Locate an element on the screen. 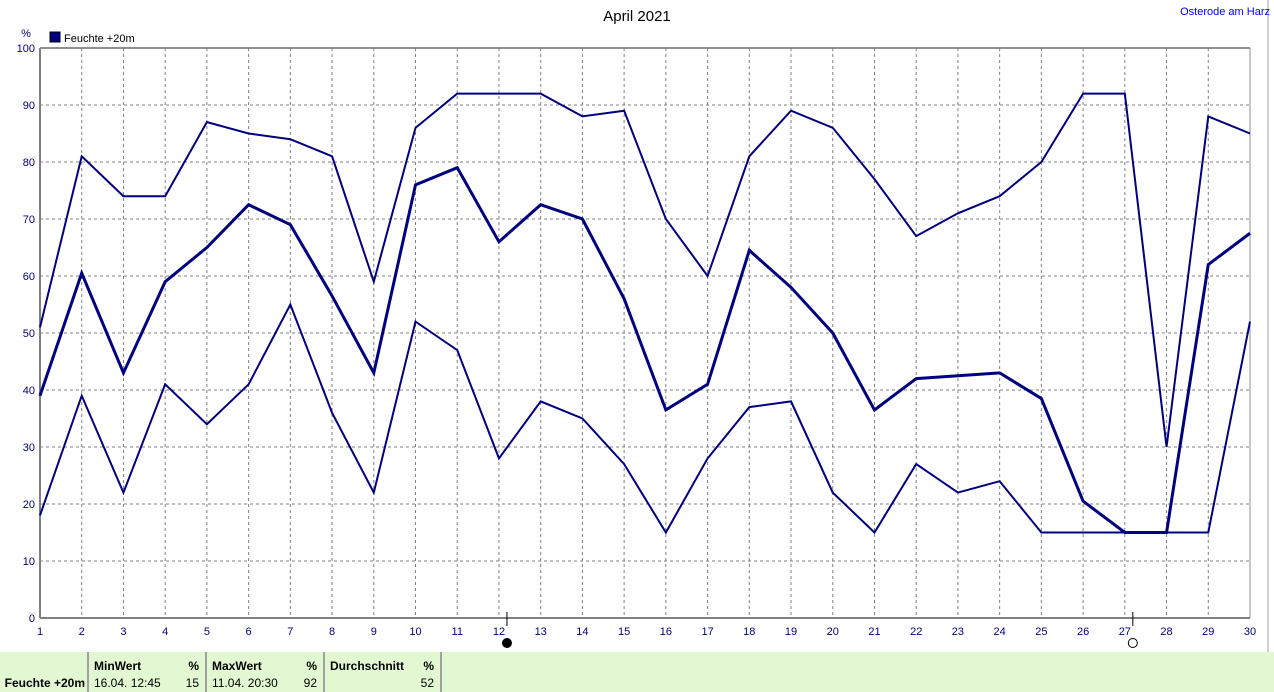 This screenshot has height=692, width=1274. x-tick-label: 20 is located at coordinates (833, 632).